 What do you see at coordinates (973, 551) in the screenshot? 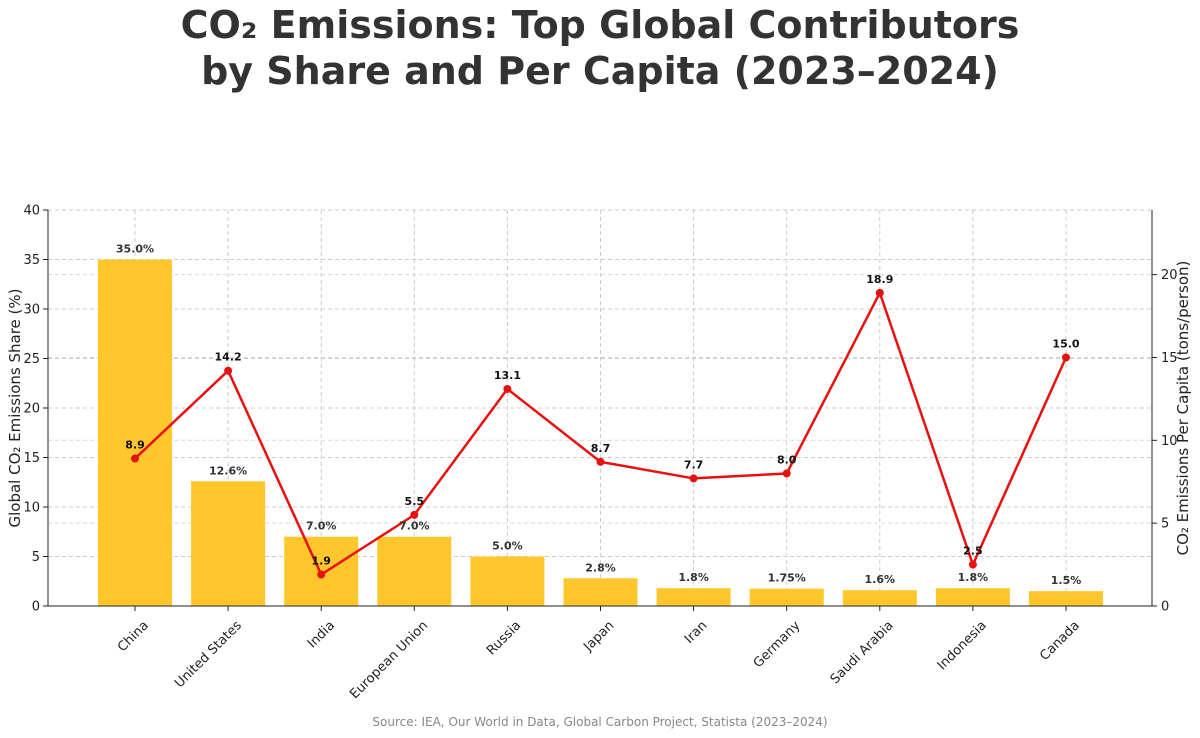
I see `line-value-label: 2.5` at bounding box center [973, 551].